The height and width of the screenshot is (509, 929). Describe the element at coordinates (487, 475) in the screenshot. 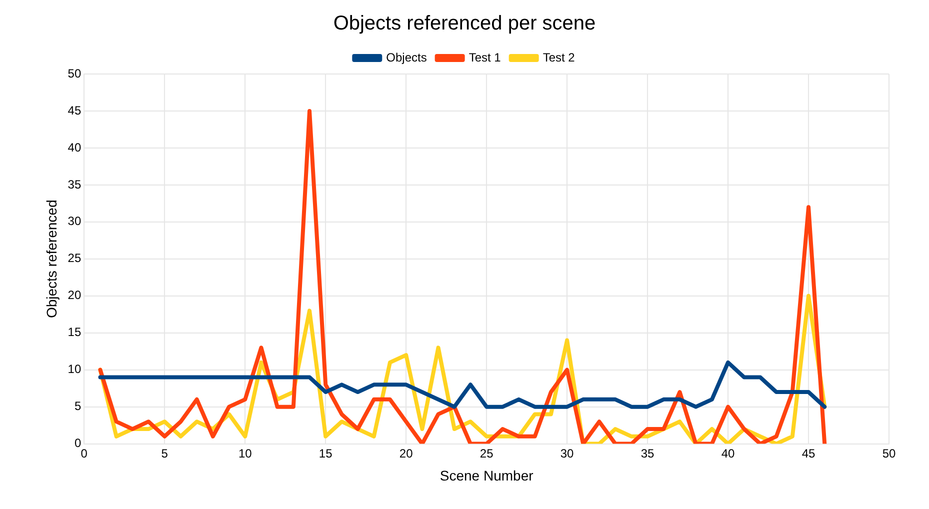

I see `x-axis-title: Scene Number` at that location.